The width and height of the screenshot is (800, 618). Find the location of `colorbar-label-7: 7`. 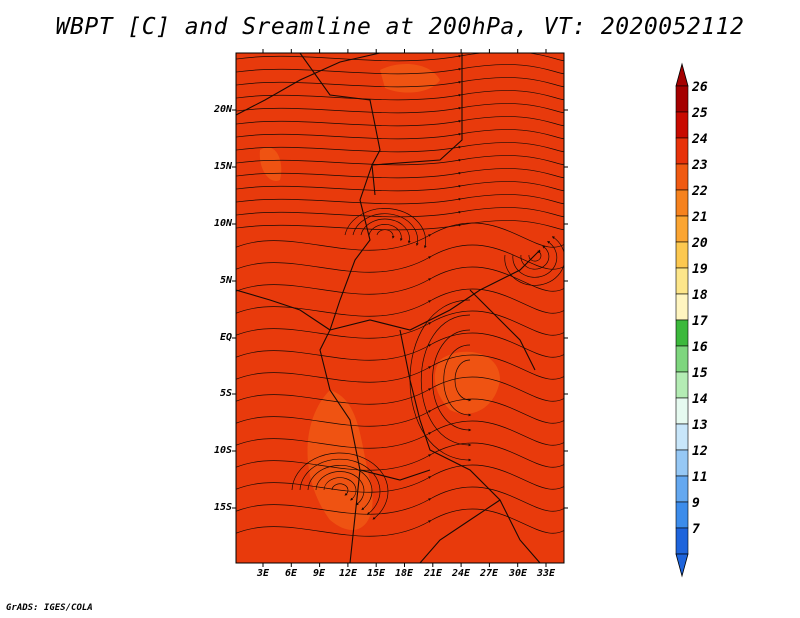

colorbar-label-7: 7 is located at coordinates (696, 529).